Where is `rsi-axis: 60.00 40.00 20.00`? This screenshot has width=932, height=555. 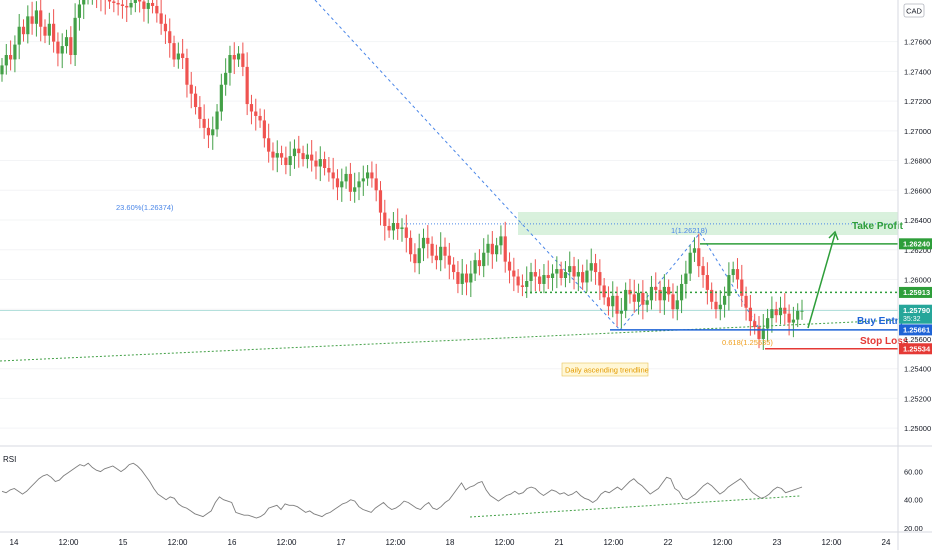 rsi-axis: 60.00 40.00 20.00 is located at coordinates (913, 500).